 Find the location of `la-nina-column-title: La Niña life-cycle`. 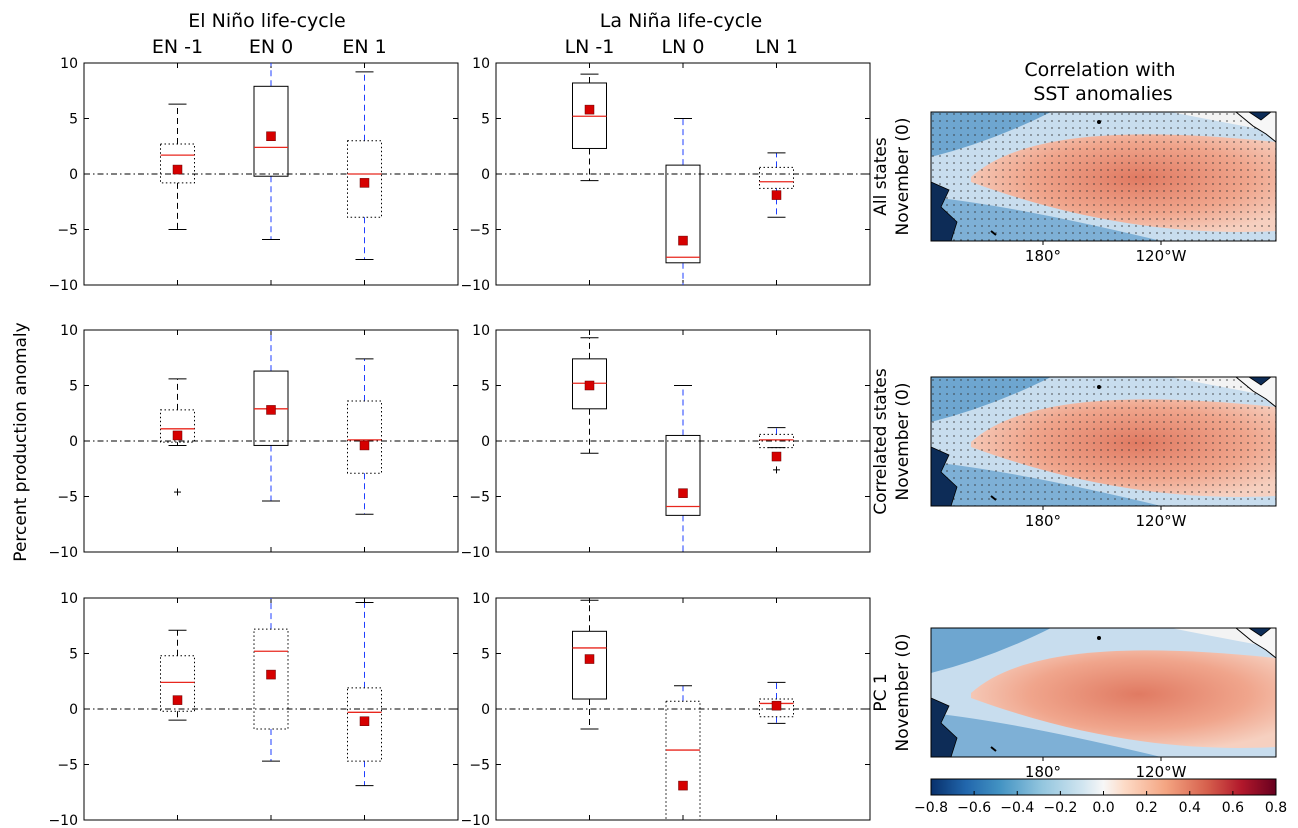

la-nina-column-title: La Niña life-cycle is located at coordinates (681, 21).